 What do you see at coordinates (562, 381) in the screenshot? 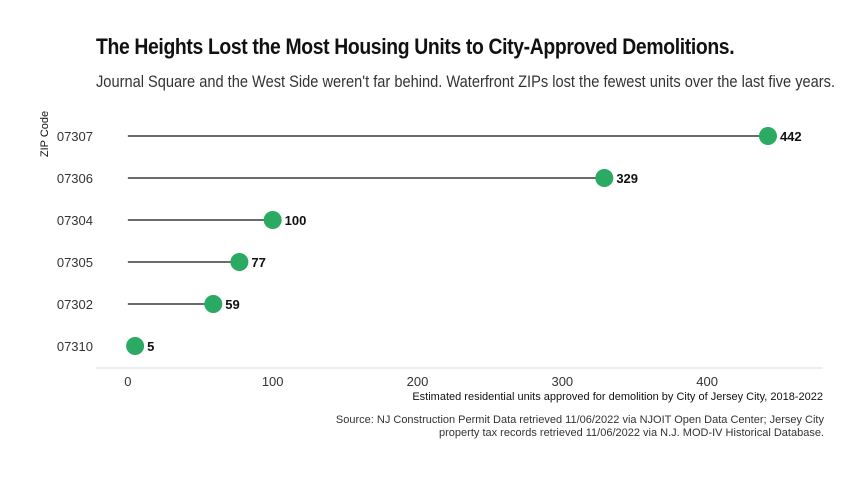
I see `x-tick-label: 300` at bounding box center [562, 381].